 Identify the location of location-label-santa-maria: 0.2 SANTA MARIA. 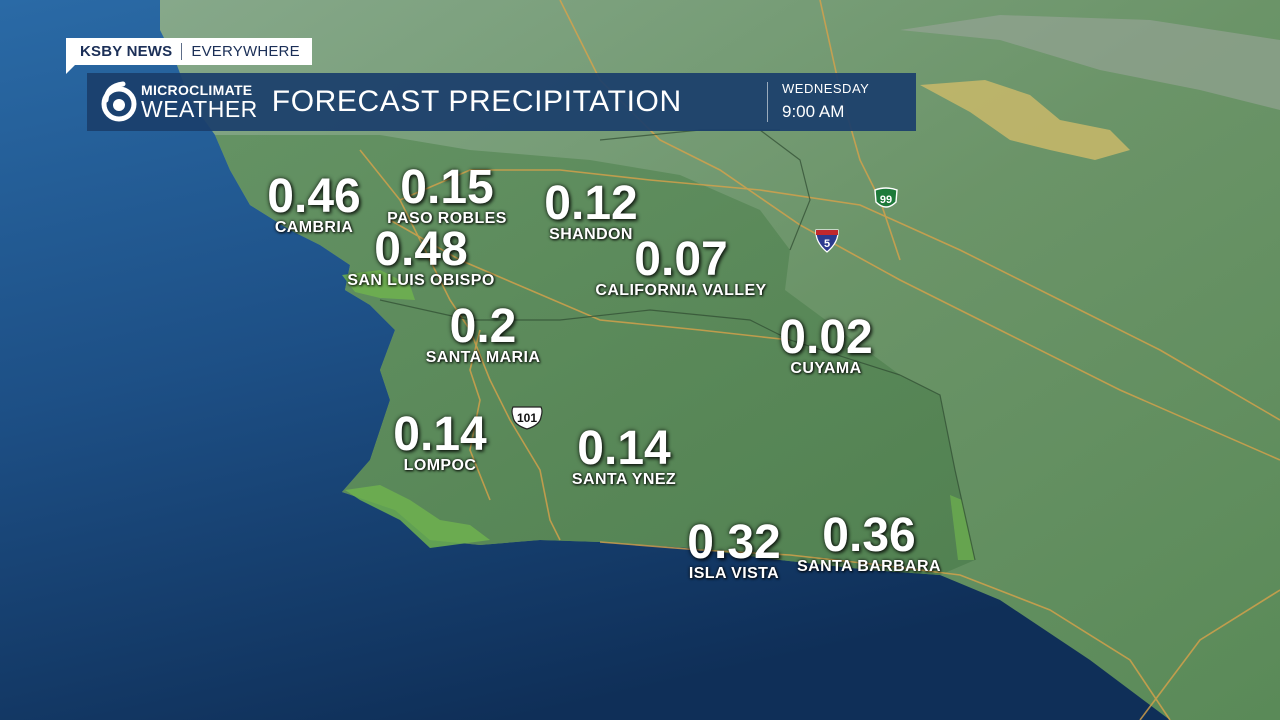
(483, 333).